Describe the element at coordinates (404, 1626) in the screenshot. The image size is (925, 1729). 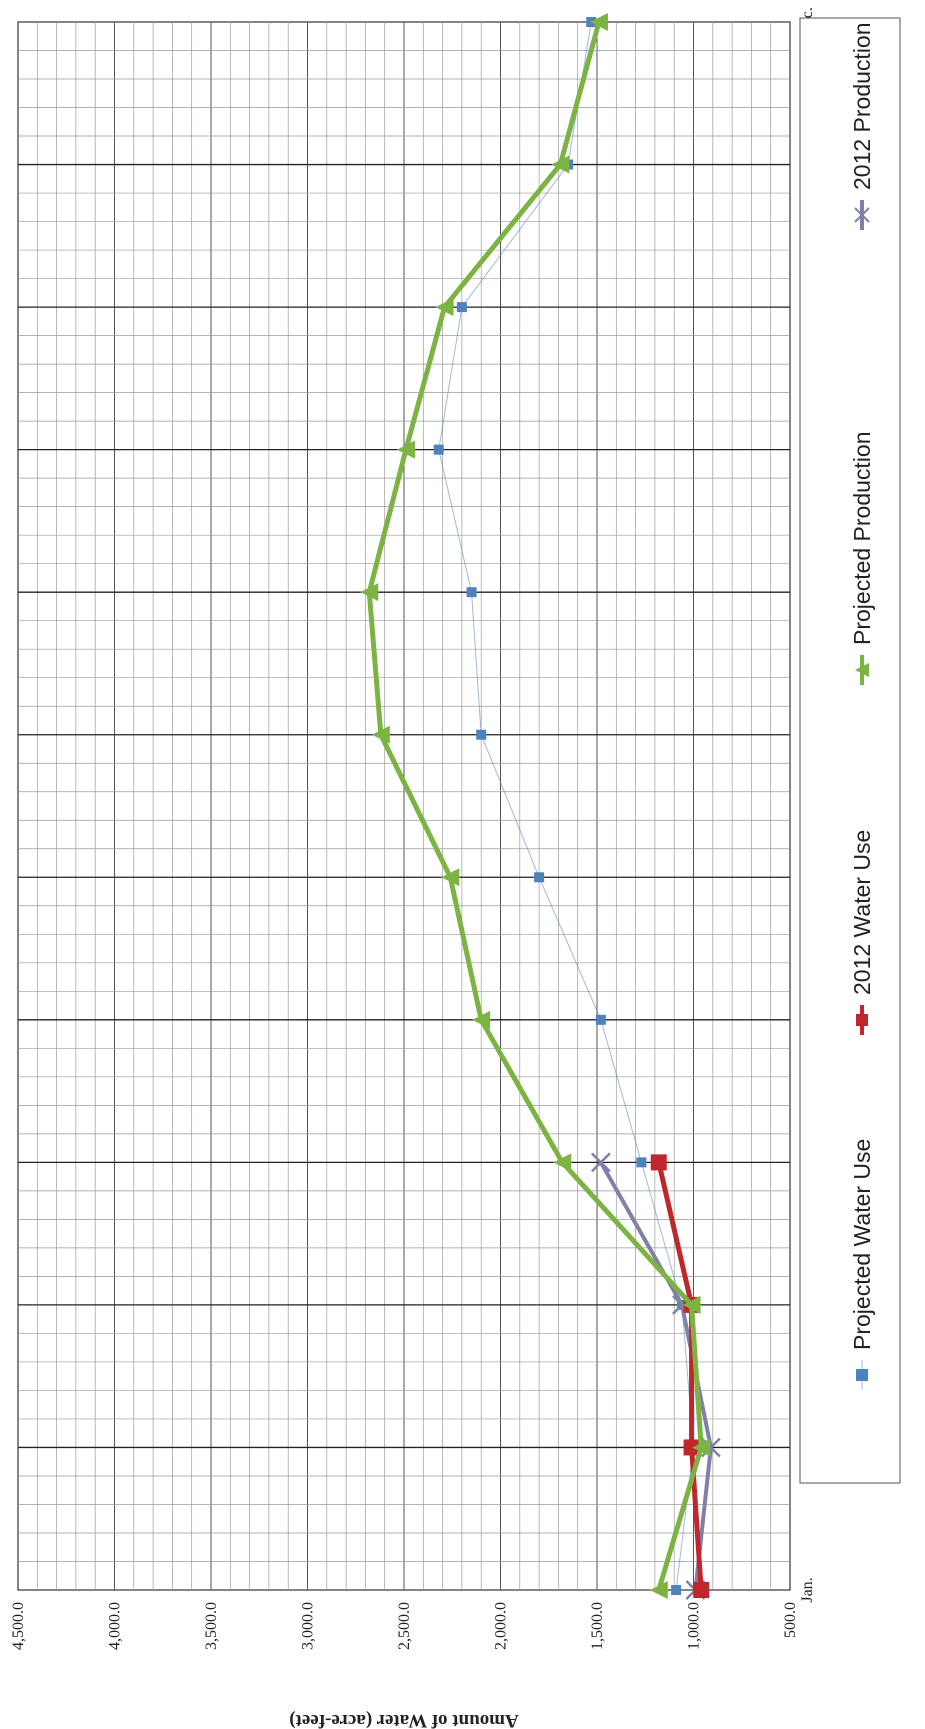
I see `value-tick-label: 2,500.0` at that location.